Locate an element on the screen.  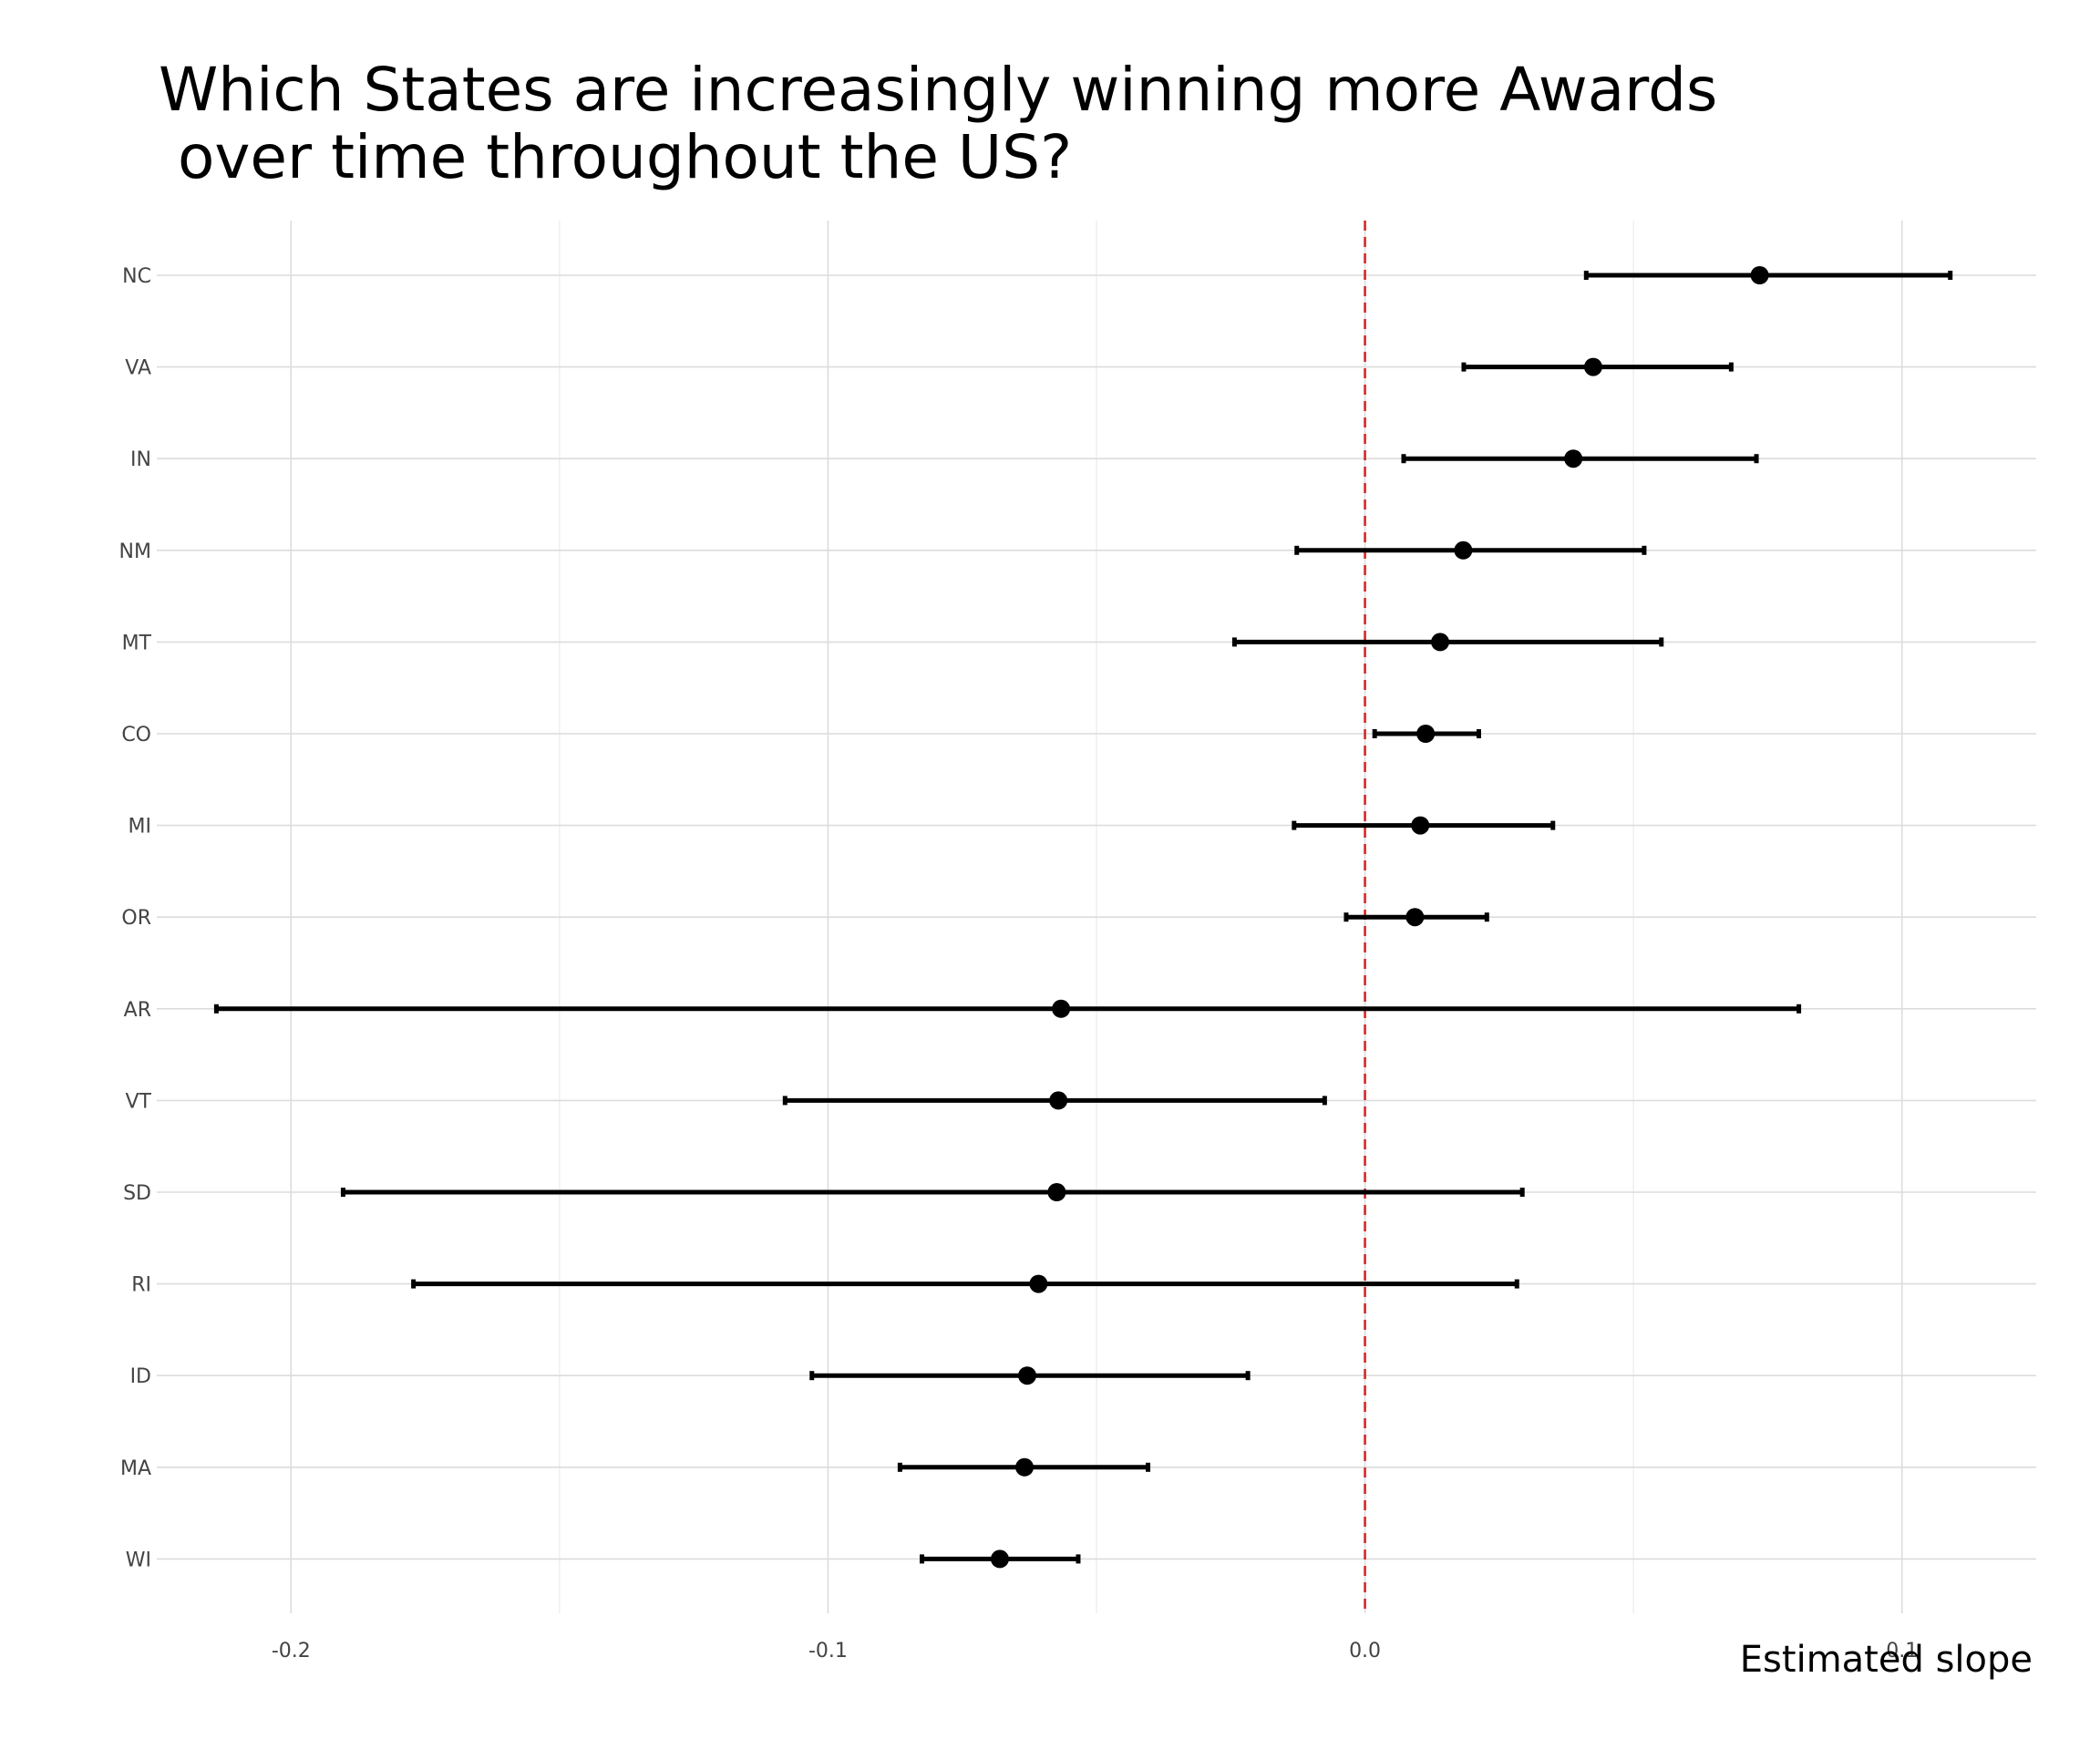
y-tick-label: OR is located at coordinates (136, 919).